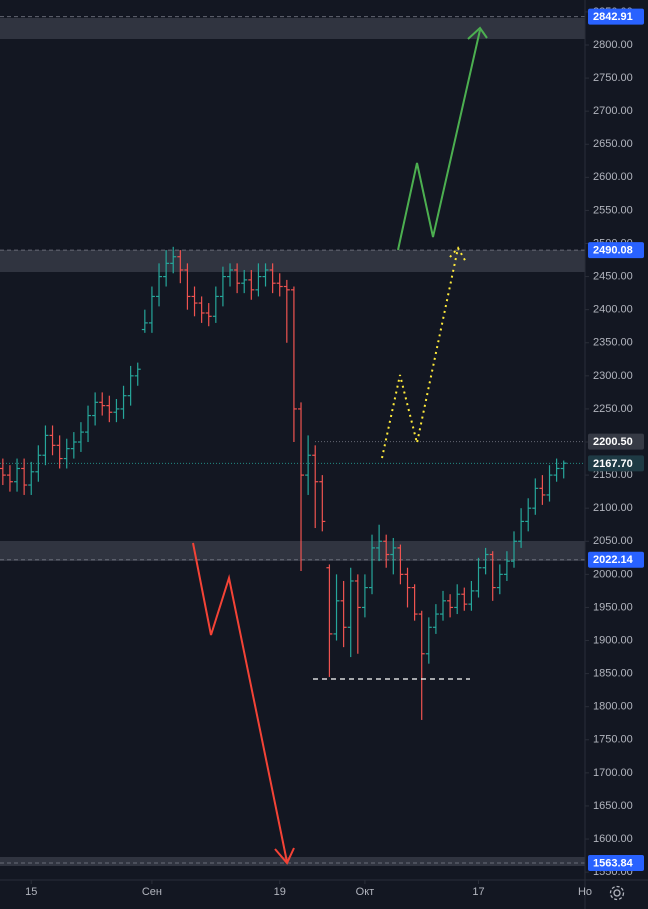 The image size is (648, 909). I want to click on y-tick-label: 2450.00, so click(613, 276).